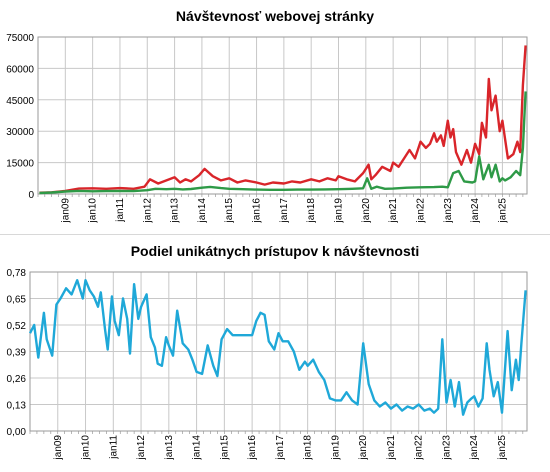  What do you see at coordinates (20, 164) in the screenshot?
I see `y-tick-label: 15000` at bounding box center [20, 164].